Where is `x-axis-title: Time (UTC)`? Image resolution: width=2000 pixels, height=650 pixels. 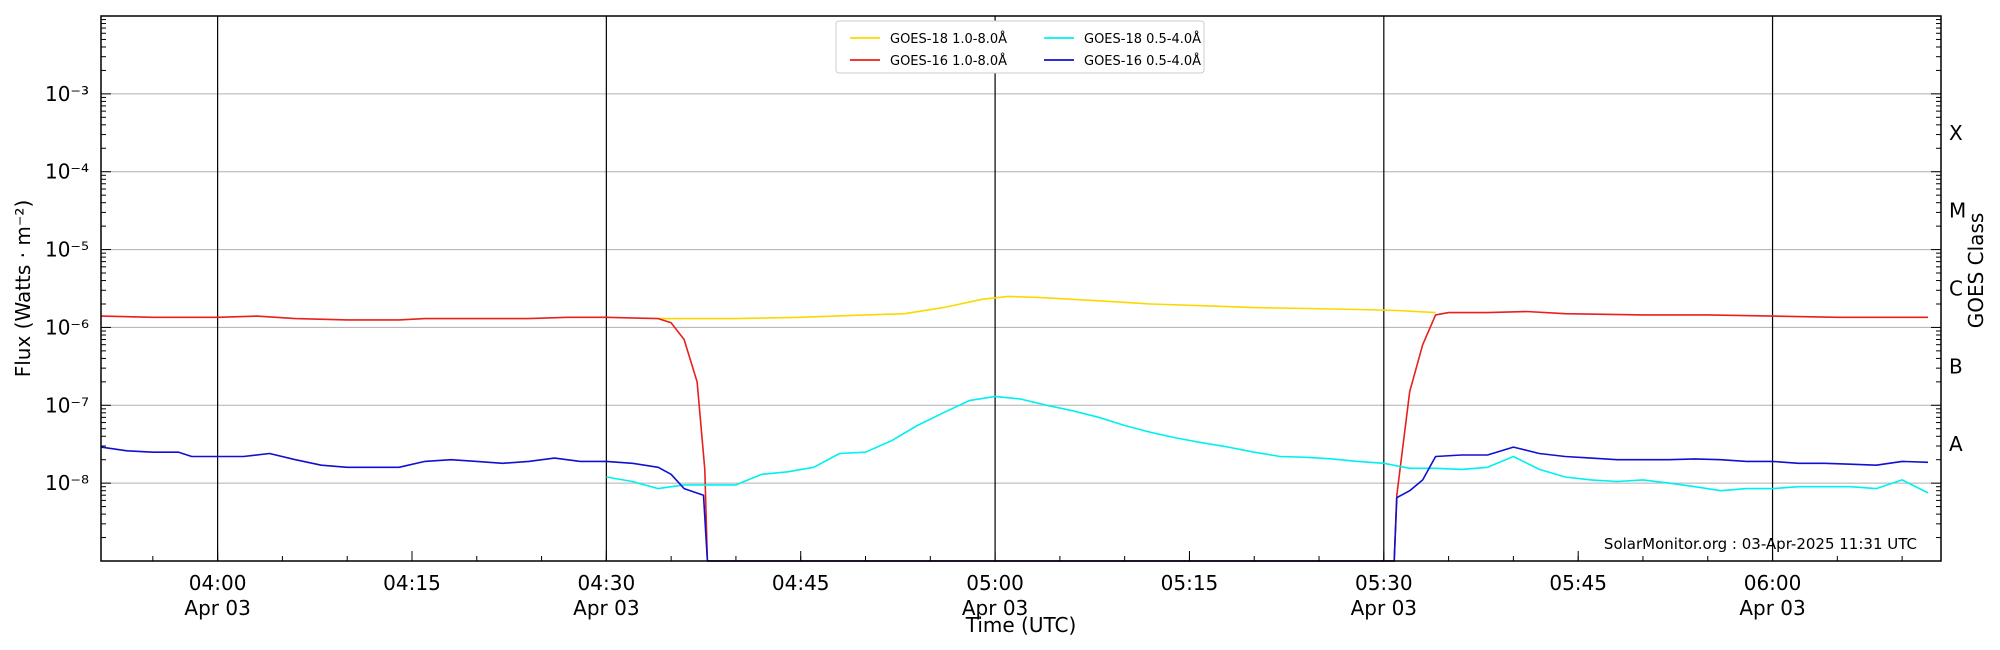
x-axis-title: Time (UTC) is located at coordinates (1021, 625).